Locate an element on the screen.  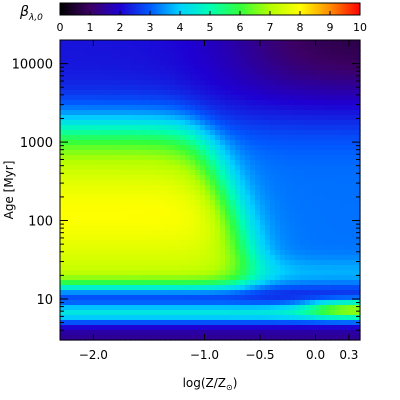
x-tick-label: 0.3 is located at coordinates (348, 355).